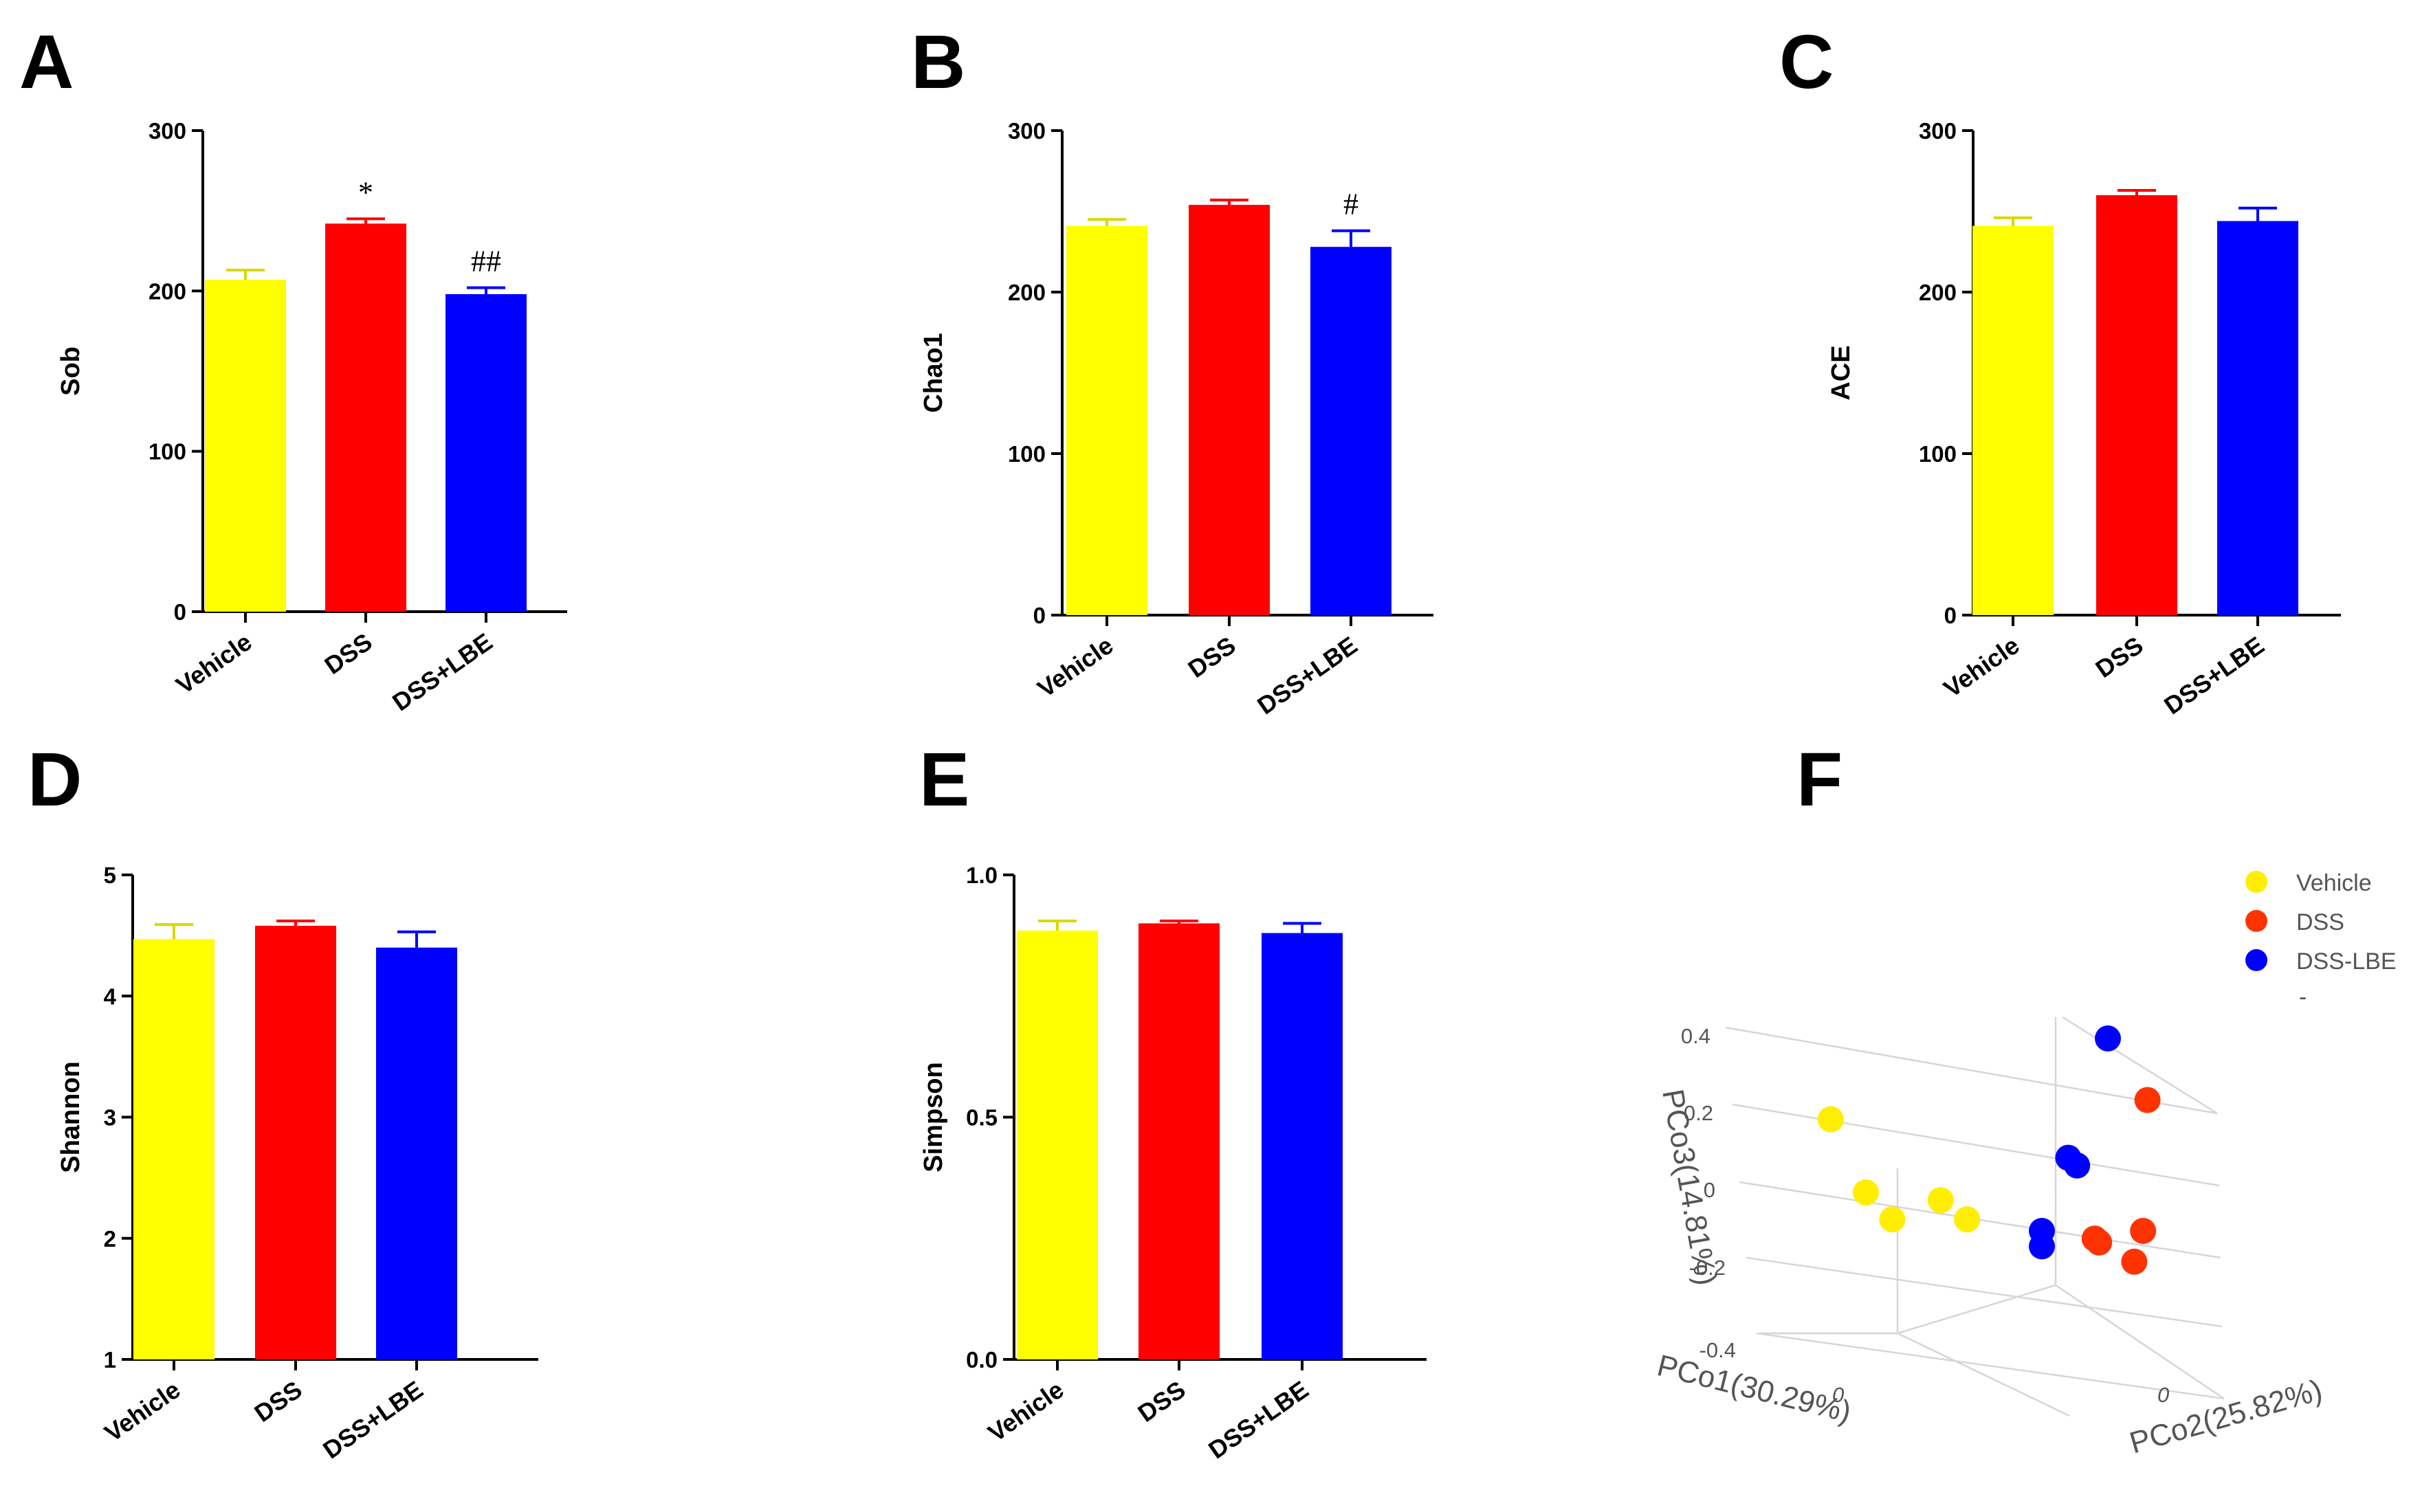 The height and width of the screenshot is (1512, 2420). I want to click on y-axis-title: Chao1, so click(933, 372).